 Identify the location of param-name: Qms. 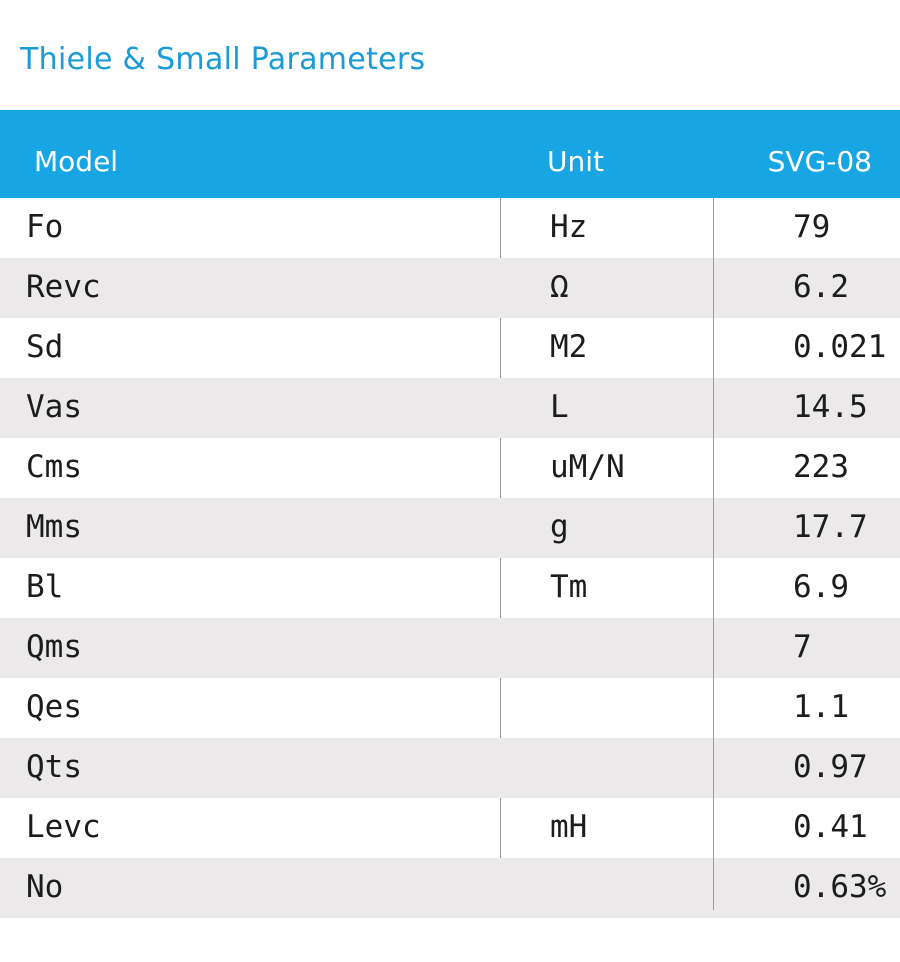
(54, 647).